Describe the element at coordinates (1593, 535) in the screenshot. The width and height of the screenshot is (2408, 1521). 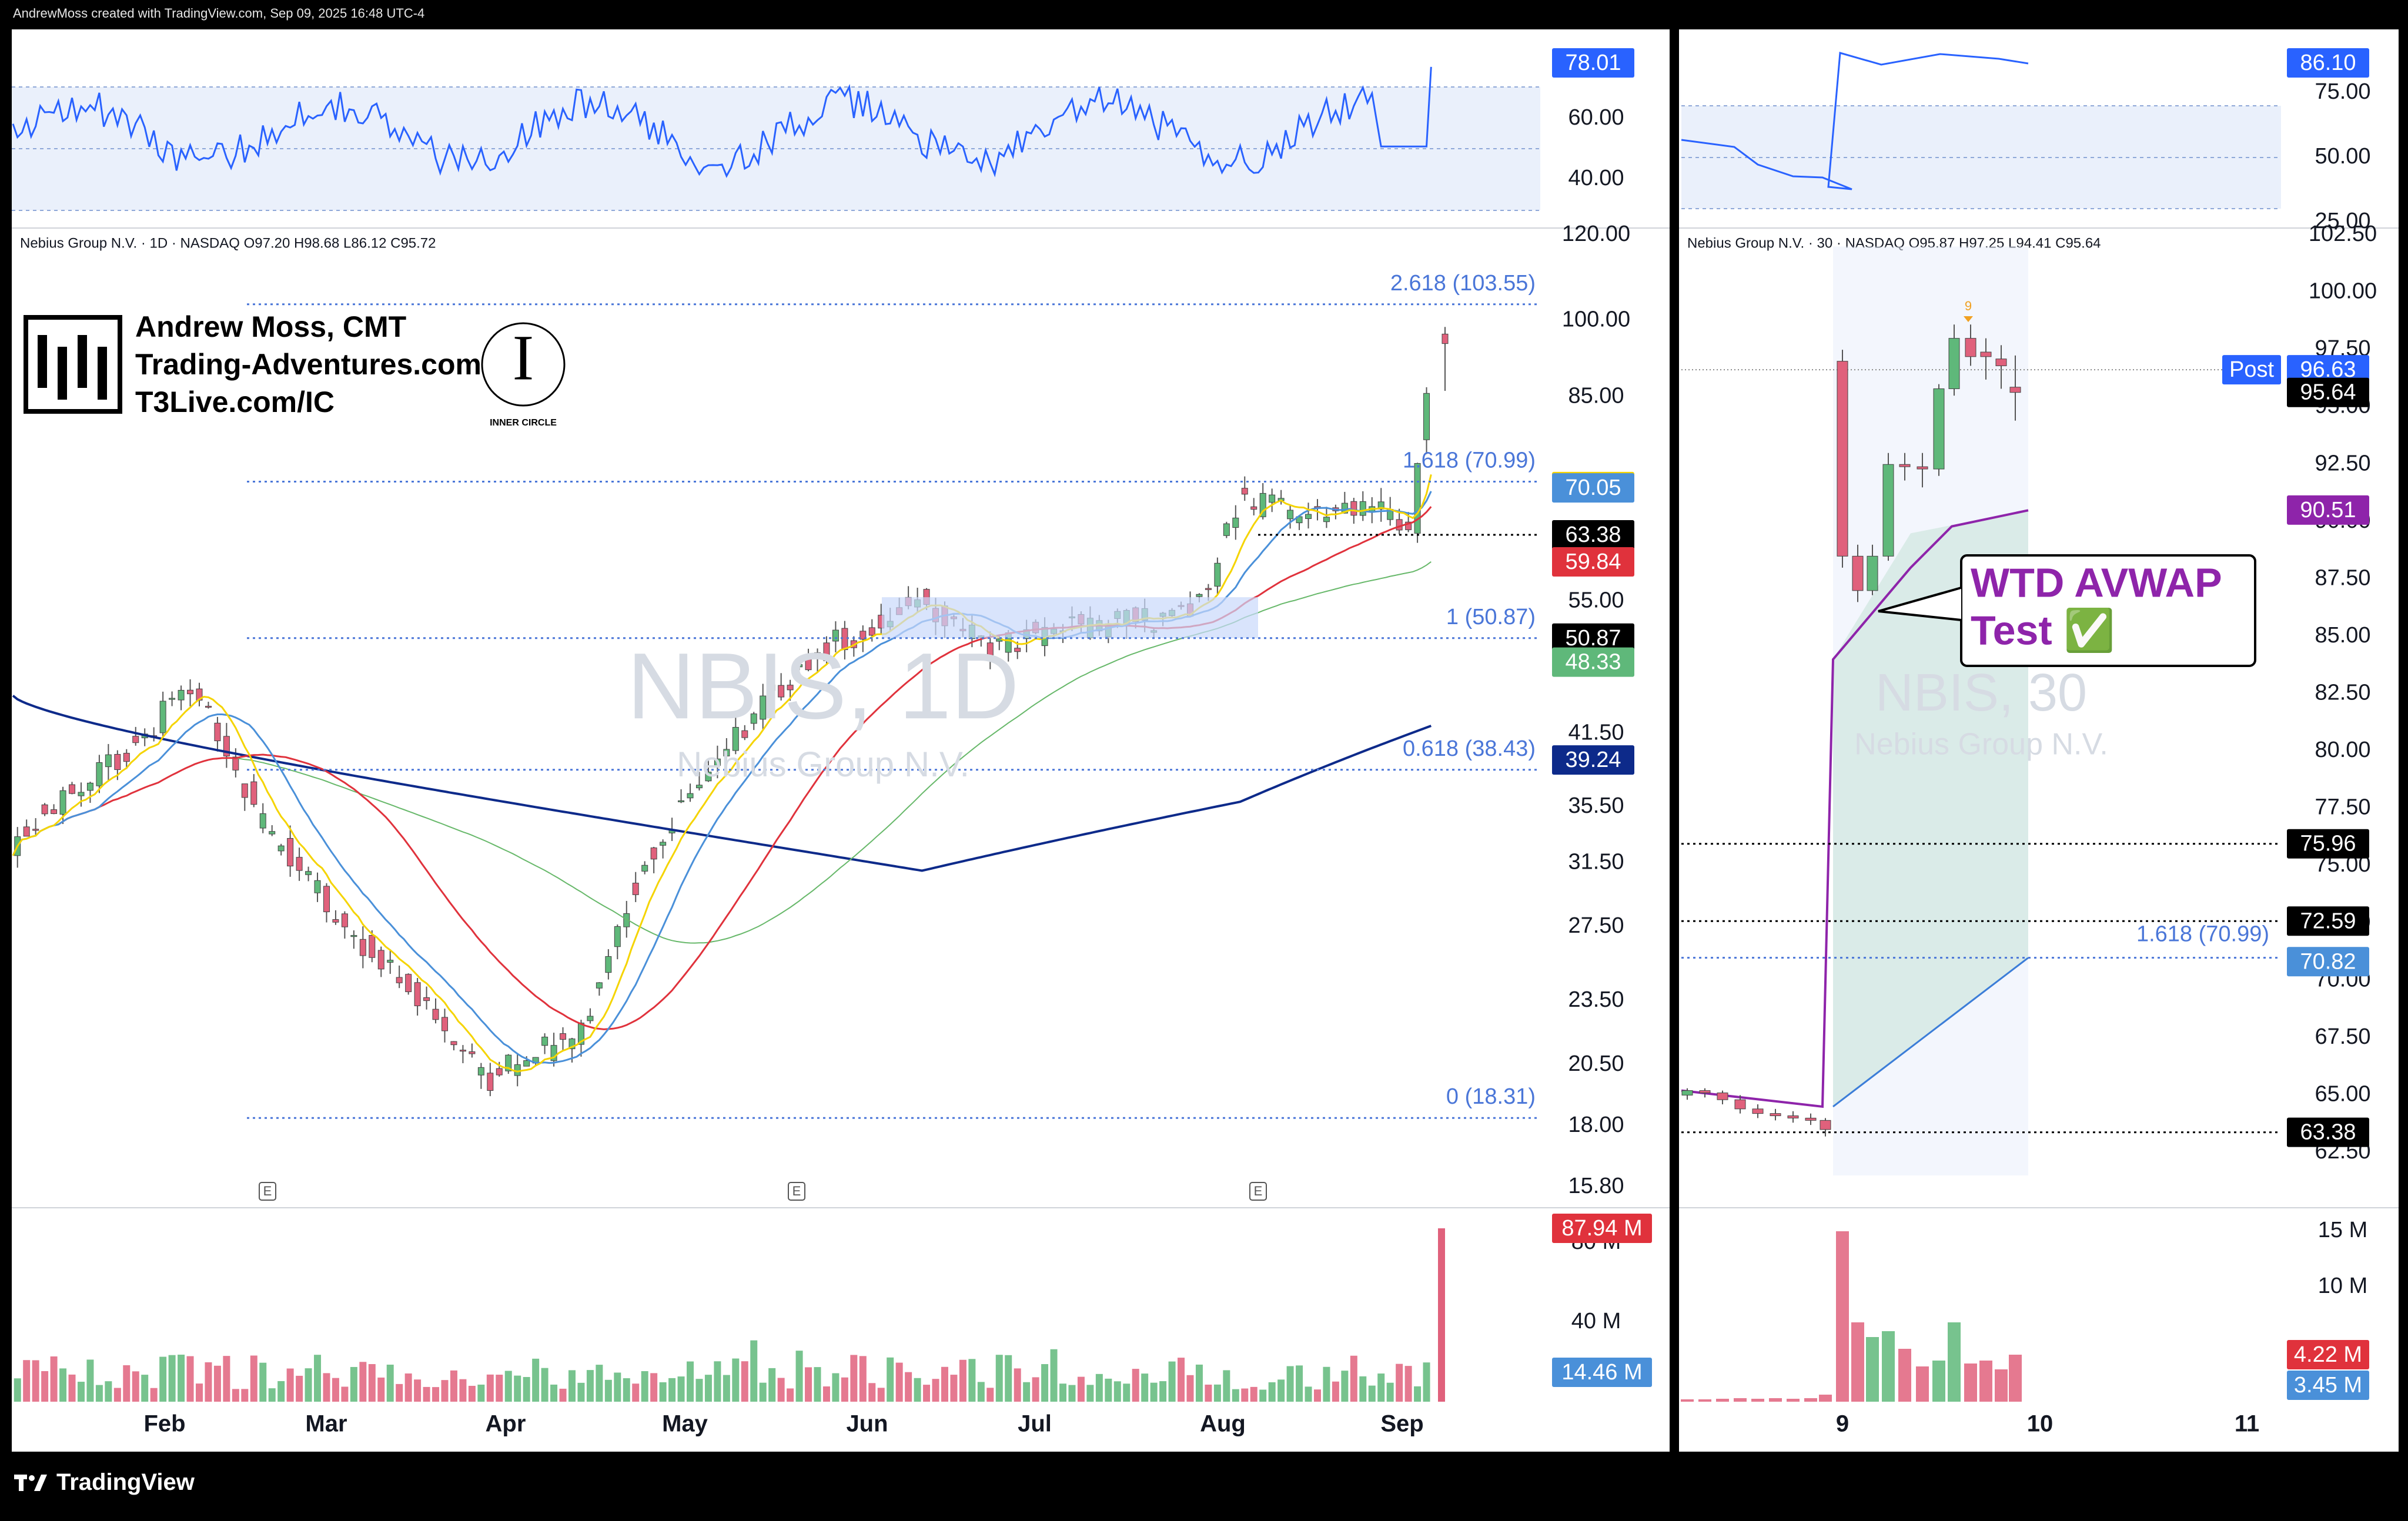
I see `daily-price-tag-63.38: 63.38` at that location.